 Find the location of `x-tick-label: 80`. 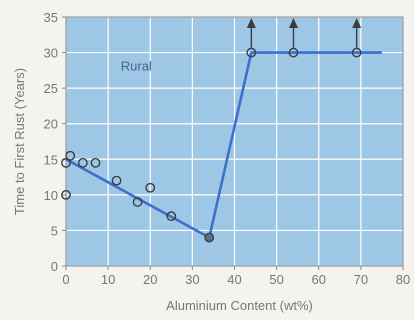

x-tick-label: 80 is located at coordinates (403, 279).